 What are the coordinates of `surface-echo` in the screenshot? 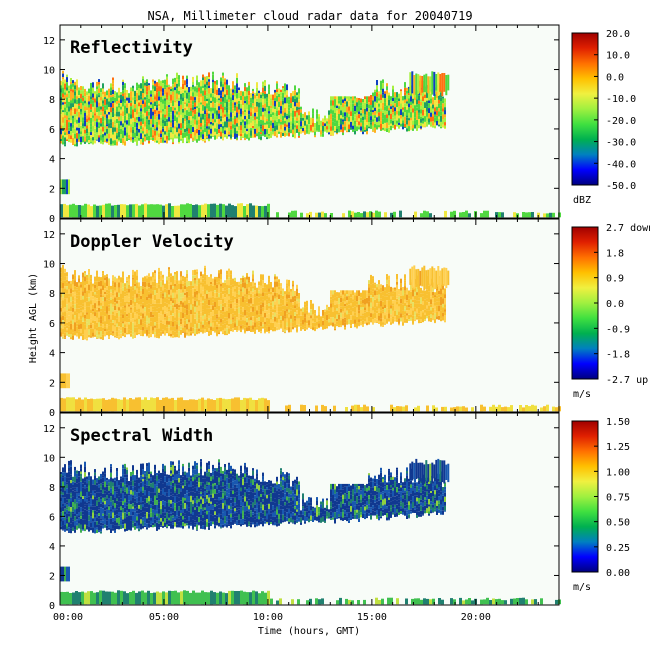 It's located at (241, 210).